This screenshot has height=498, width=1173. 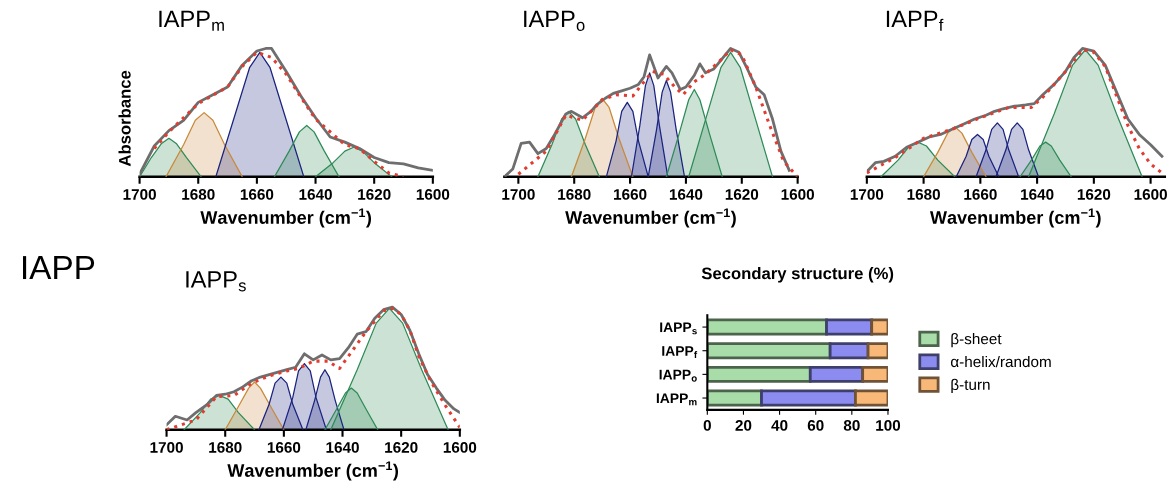 What do you see at coordinates (554, 20) in the screenshot?
I see `chart-title: IAPP$_{o}$` at bounding box center [554, 20].